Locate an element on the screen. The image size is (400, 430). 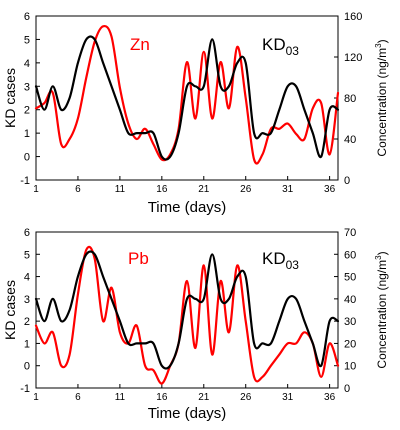
y-right-tick-label: 120 is located at coordinates (353, 58).